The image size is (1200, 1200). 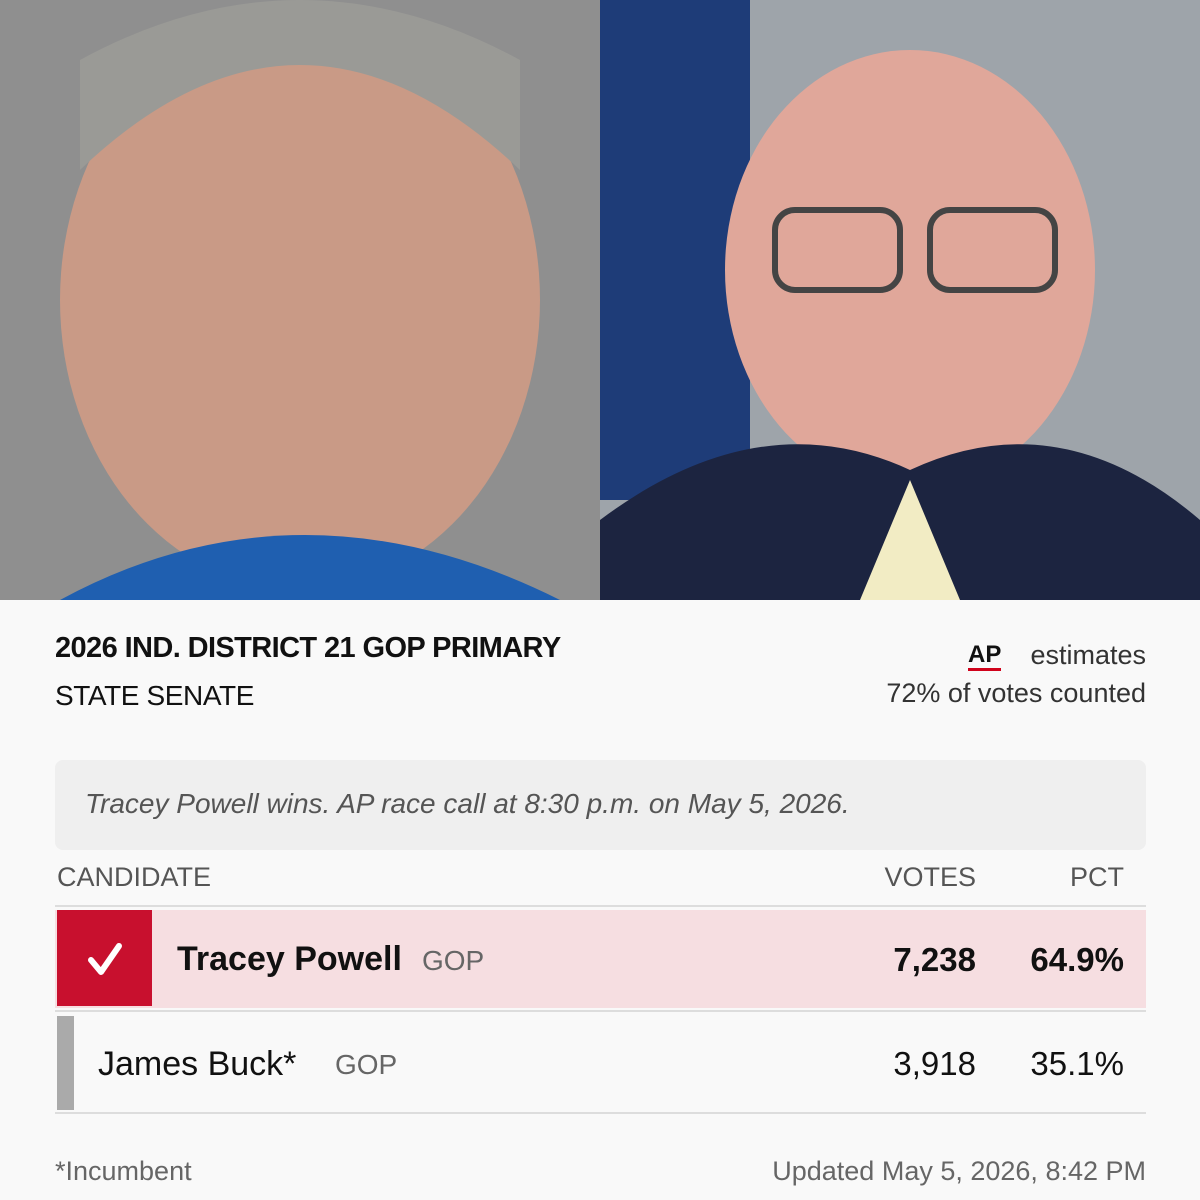 What do you see at coordinates (134, 877) in the screenshot?
I see `column-header: CANDIDATE` at bounding box center [134, 877].